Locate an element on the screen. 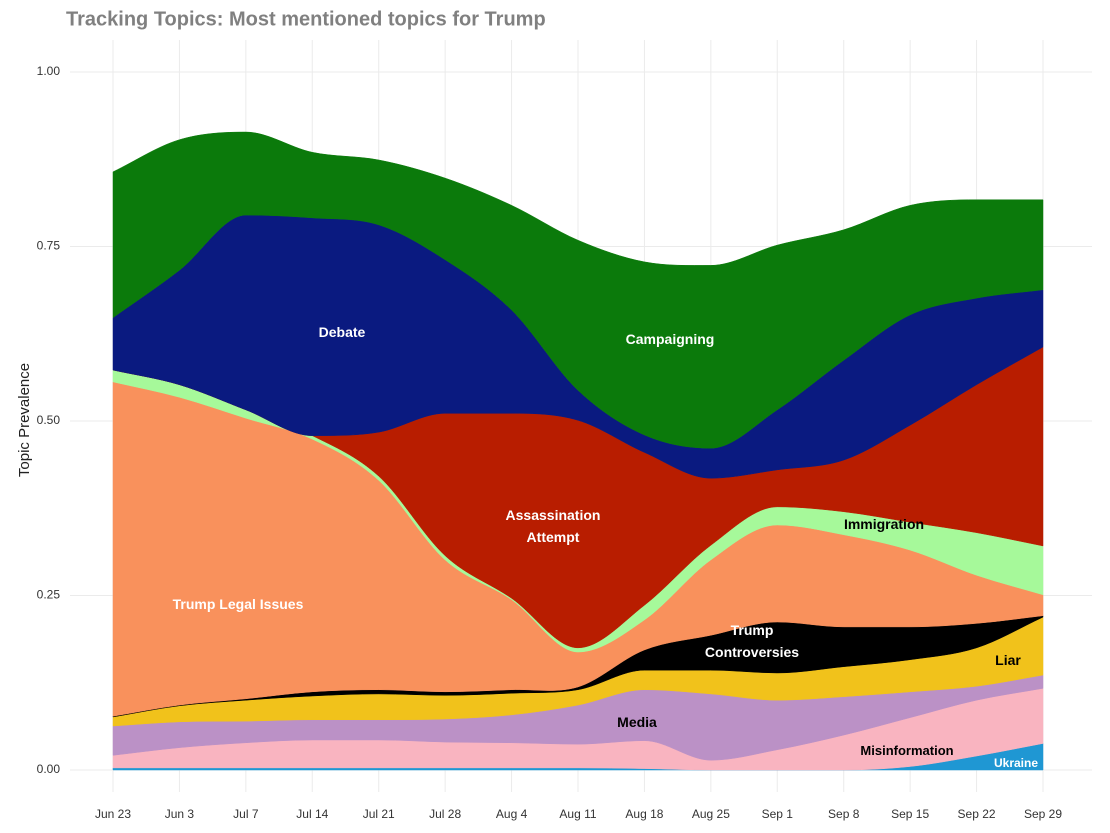 The height and width of the screenshot is (833, 1110). x-tick-label: Jun 3 is located at coordinates (180, 814).